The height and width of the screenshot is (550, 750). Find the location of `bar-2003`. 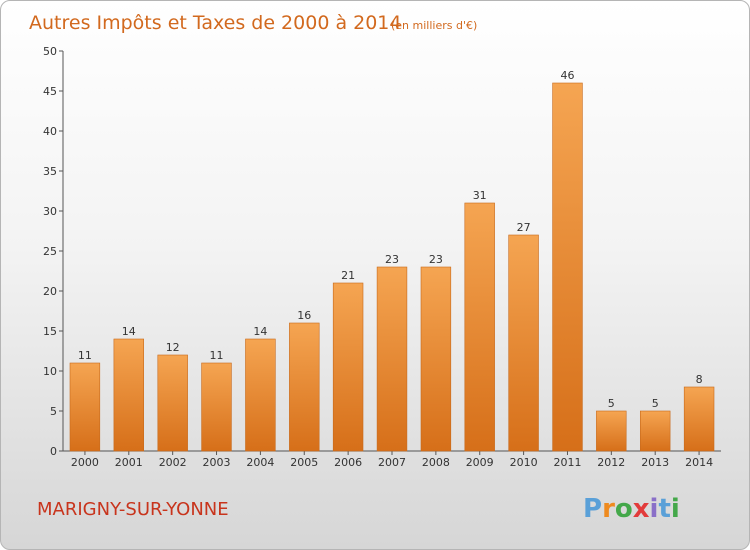

bar-2003 is located at coordinates (216, 407).